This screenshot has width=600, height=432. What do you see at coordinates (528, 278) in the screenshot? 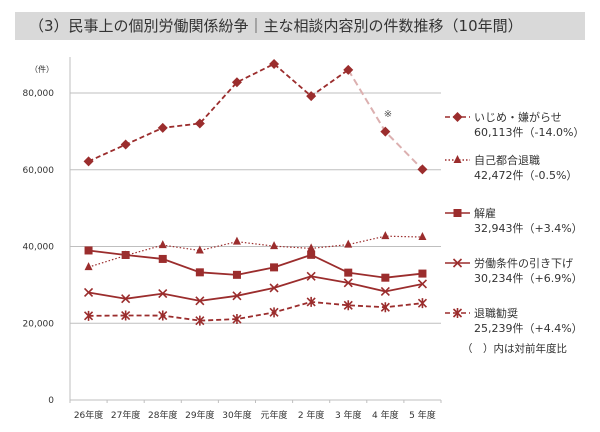
I see `legend-value: 30,234件（+6.9%）` at bounding box center [528, 278].